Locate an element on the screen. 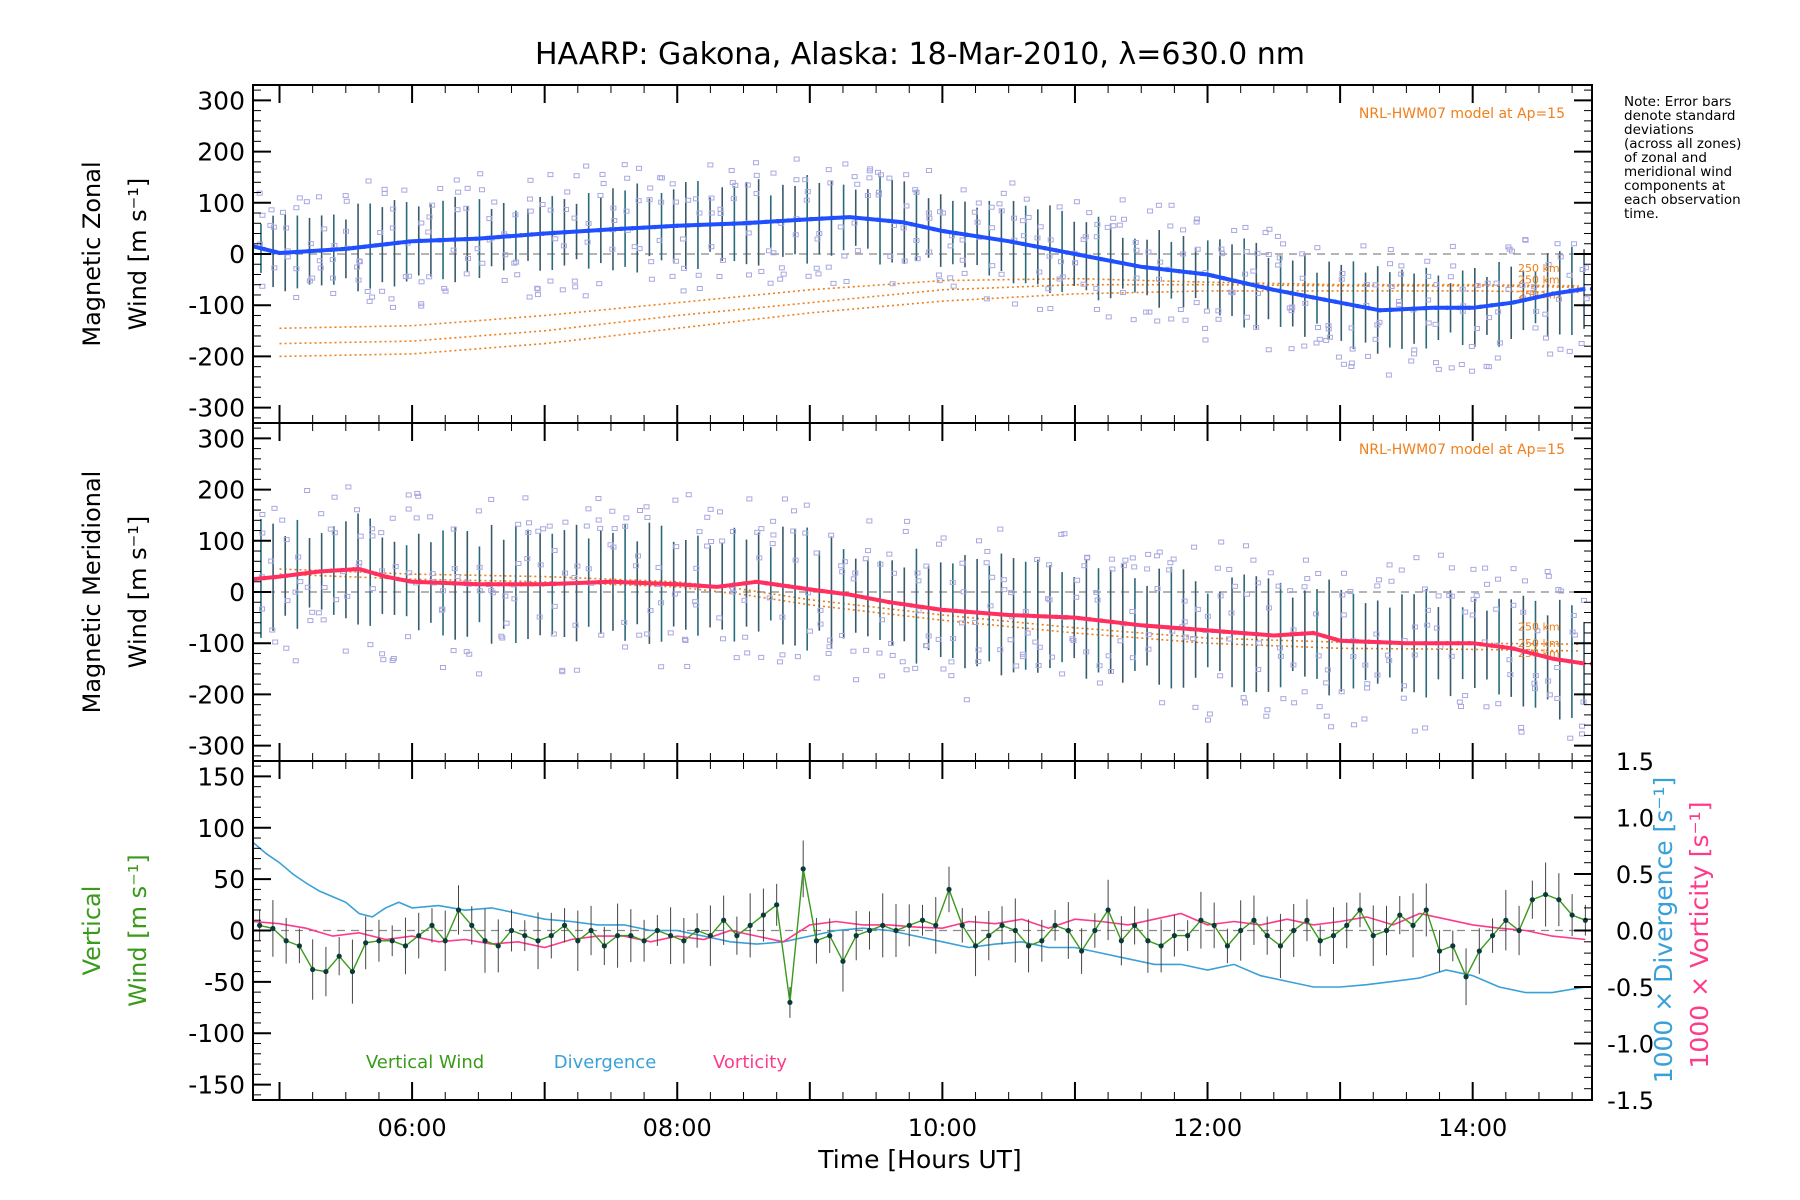  legend-item: Vertical Wind is located at coordinates (425, 1062).